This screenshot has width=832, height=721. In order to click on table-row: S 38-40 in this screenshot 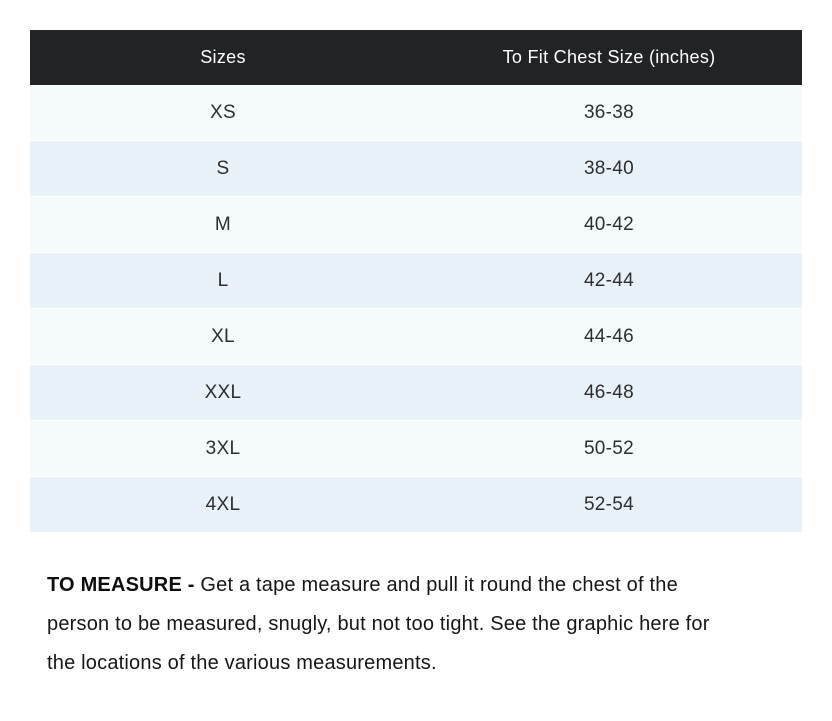, I will do `click(416, 168)`.